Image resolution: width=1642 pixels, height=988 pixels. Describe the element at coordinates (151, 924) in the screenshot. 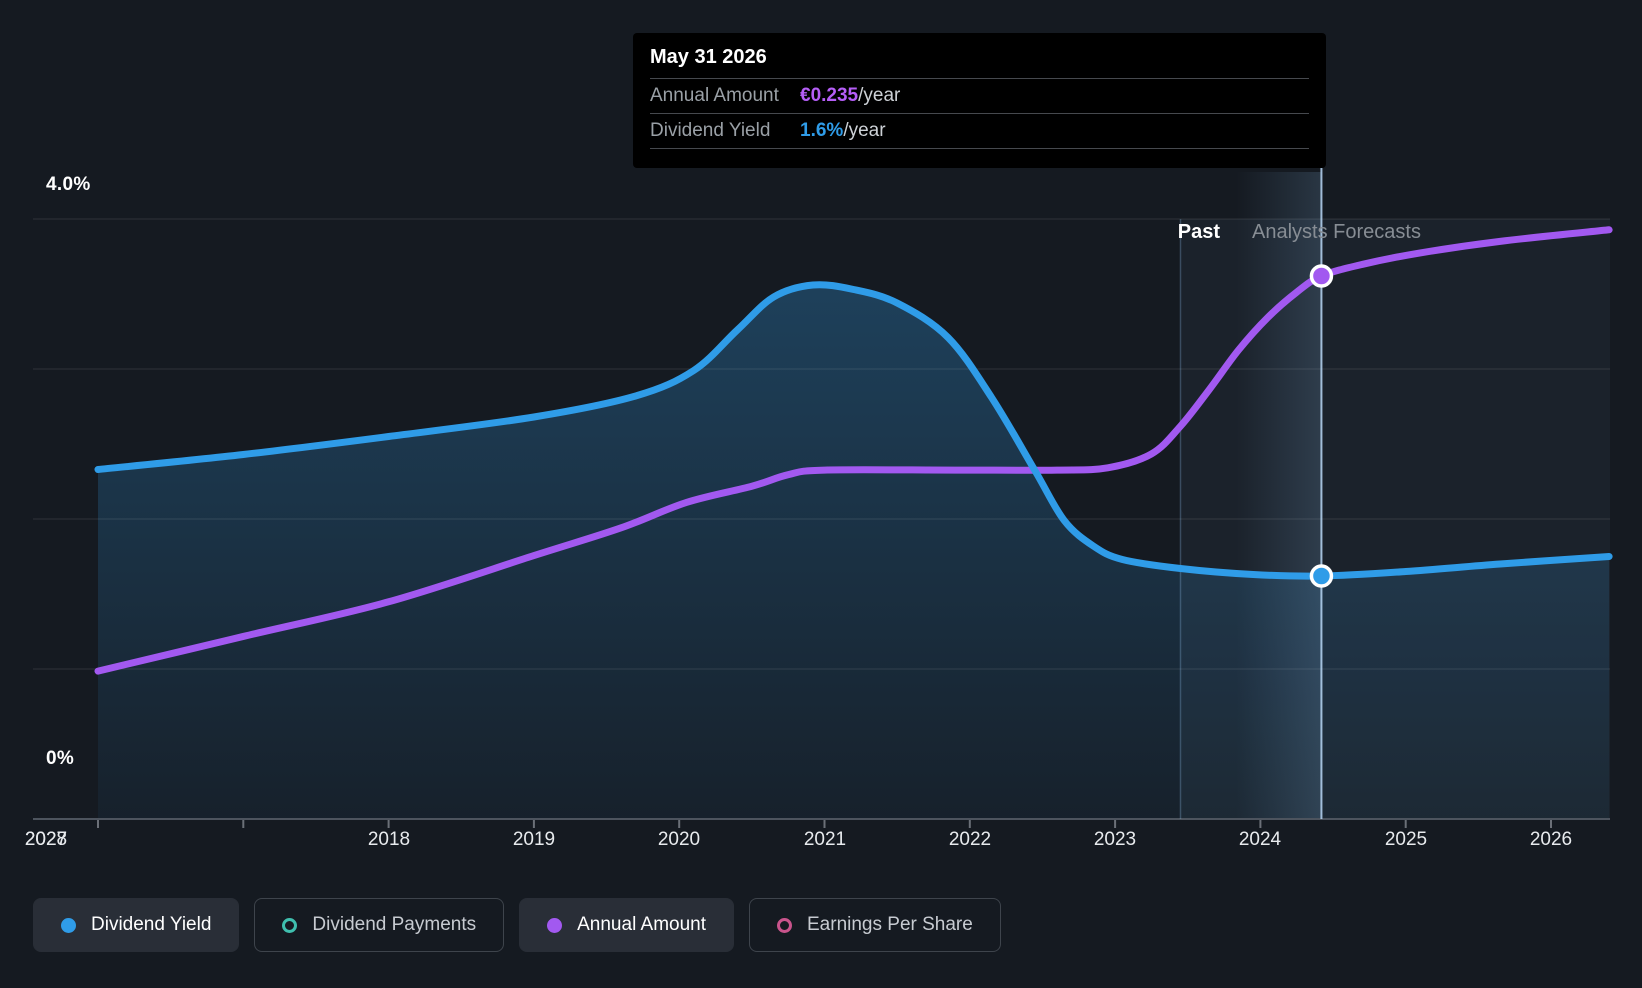

I see `legend-label: Dividend Yield` at that location.